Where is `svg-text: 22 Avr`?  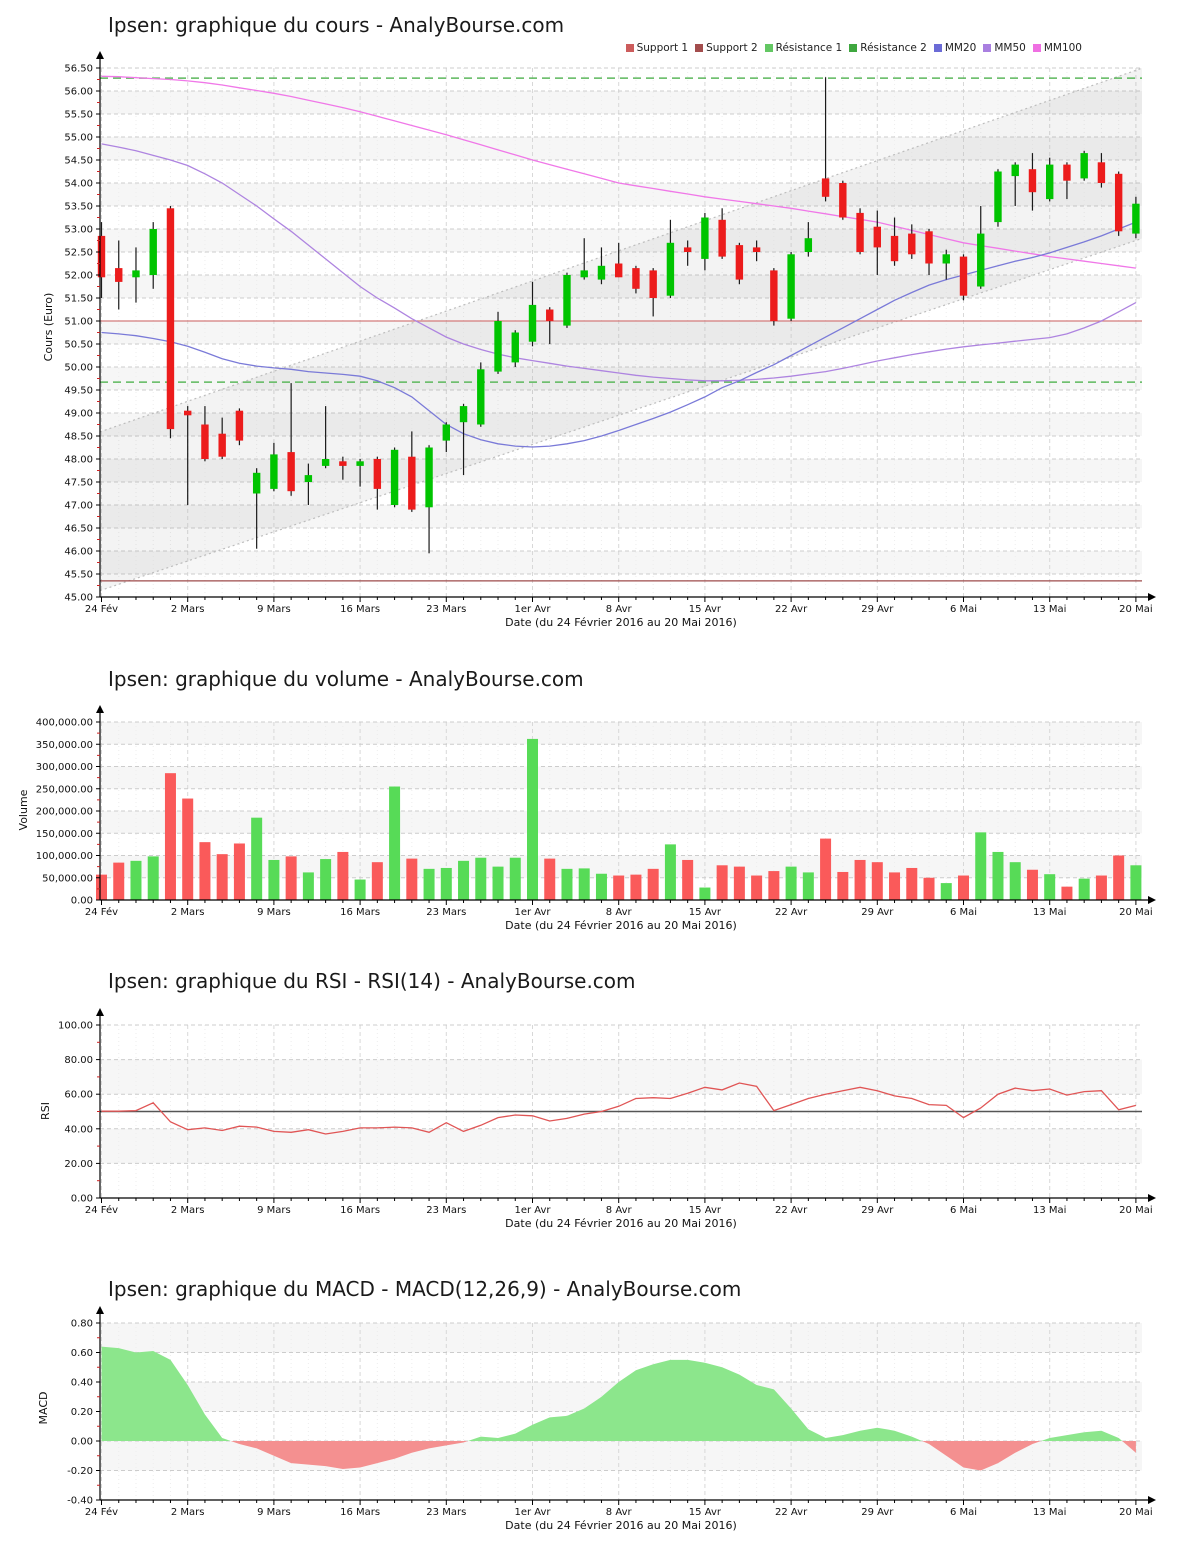 svg-text: 22 Avr is located at coordinates (791, 609).